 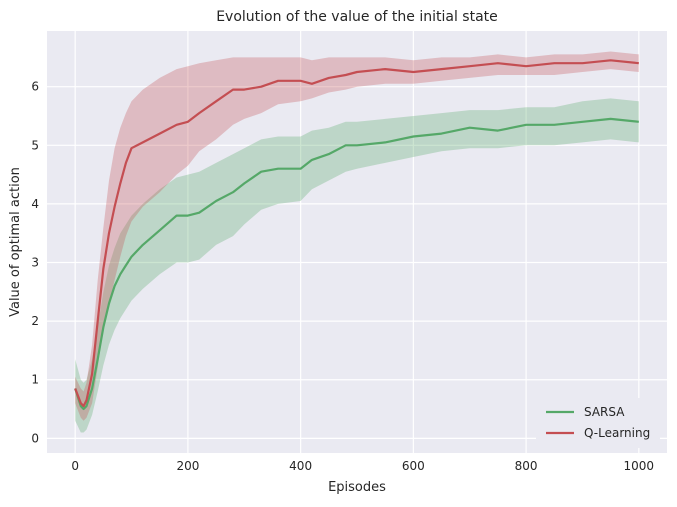 I want to click on legend: SARSA Q-Learning, so click(x=598, y=423).